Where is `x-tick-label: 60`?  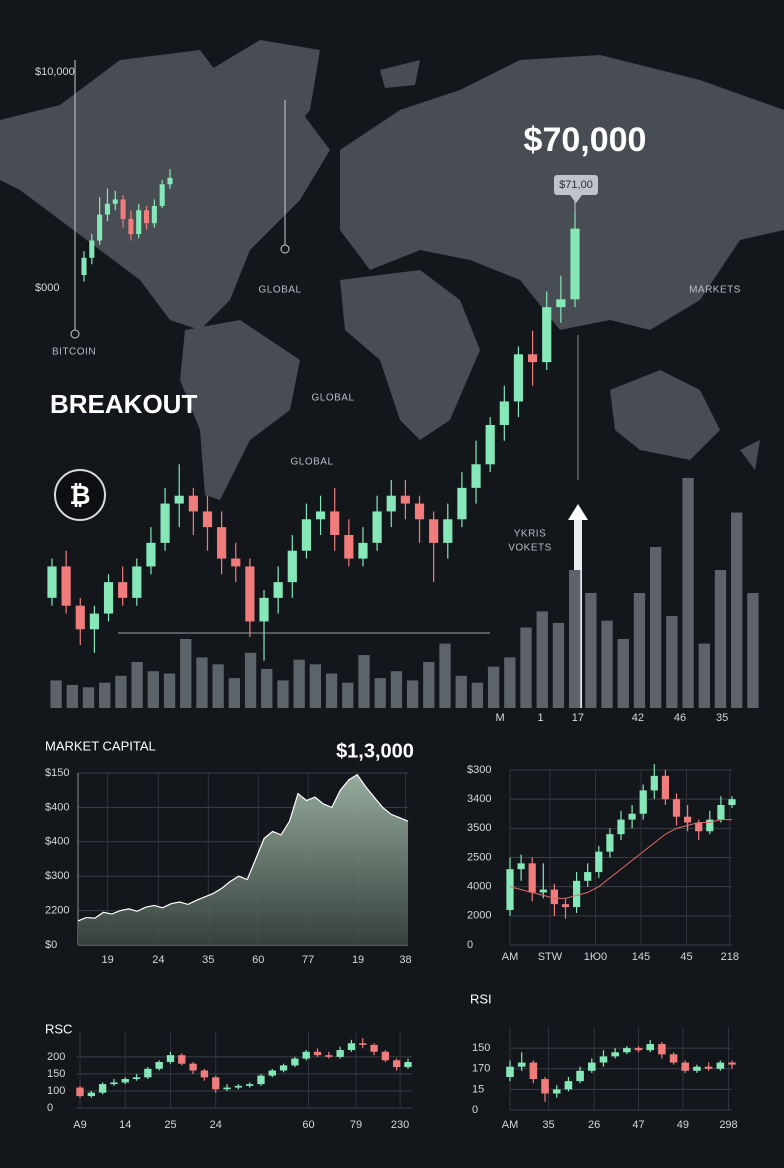
x-tick-label: 60 is located at coordinates (258, 960).